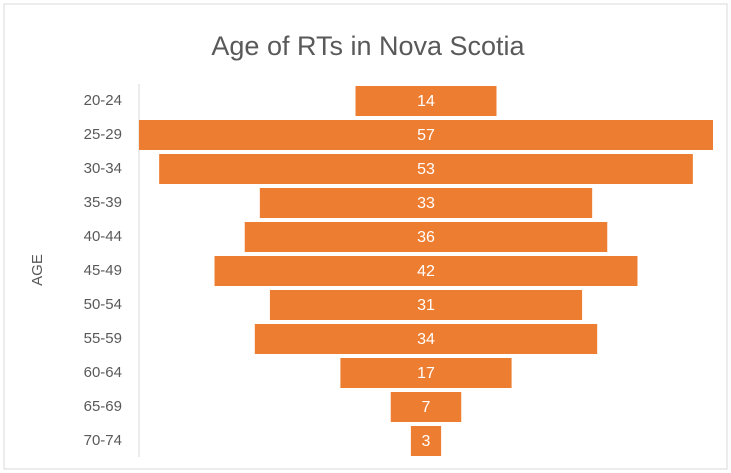  I want to click on data-label: 31, so click(426, 305).